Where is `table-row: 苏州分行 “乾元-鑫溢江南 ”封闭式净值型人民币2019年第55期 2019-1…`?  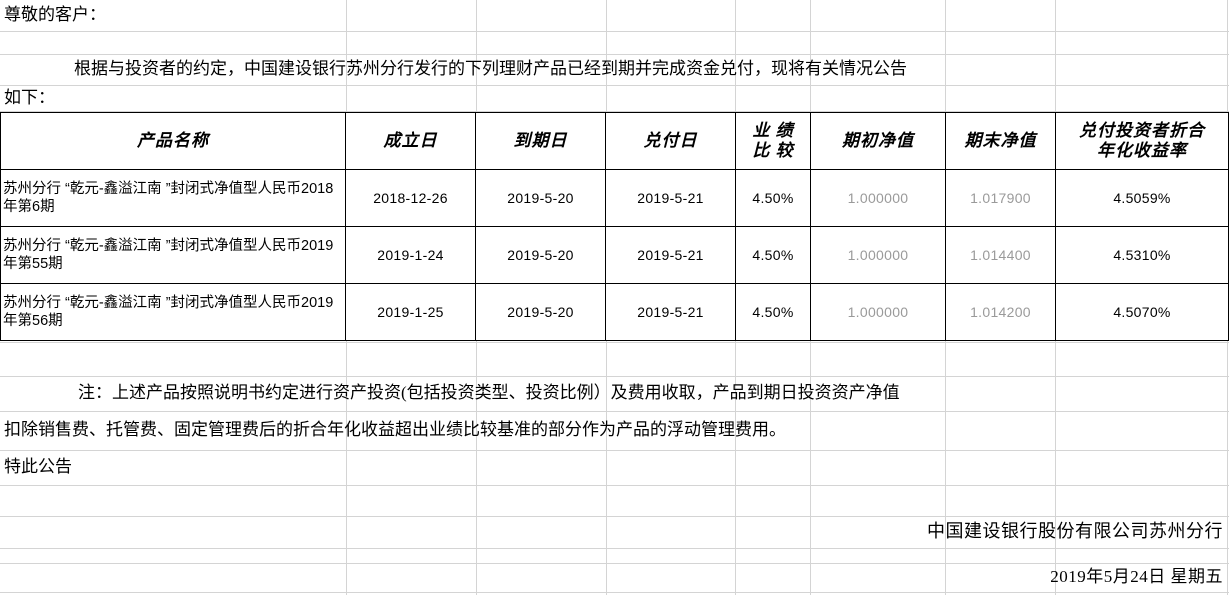
table-row: 苏州分行 “乾元-鑫溢江南 ”封闭式净值型人民币2019年第55期 2019-1… is located at coordinates (614, 255).